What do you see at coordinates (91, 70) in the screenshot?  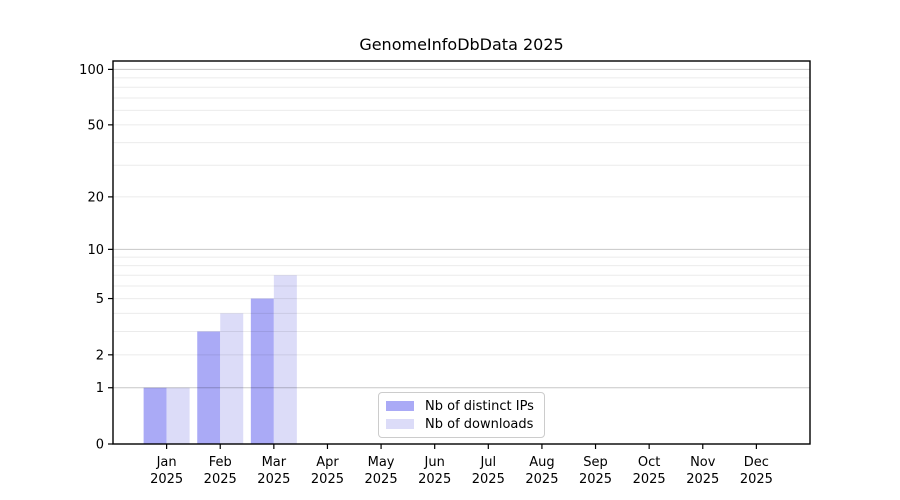 I see `y-tick-label: 100` at bounding box center [91, 70].